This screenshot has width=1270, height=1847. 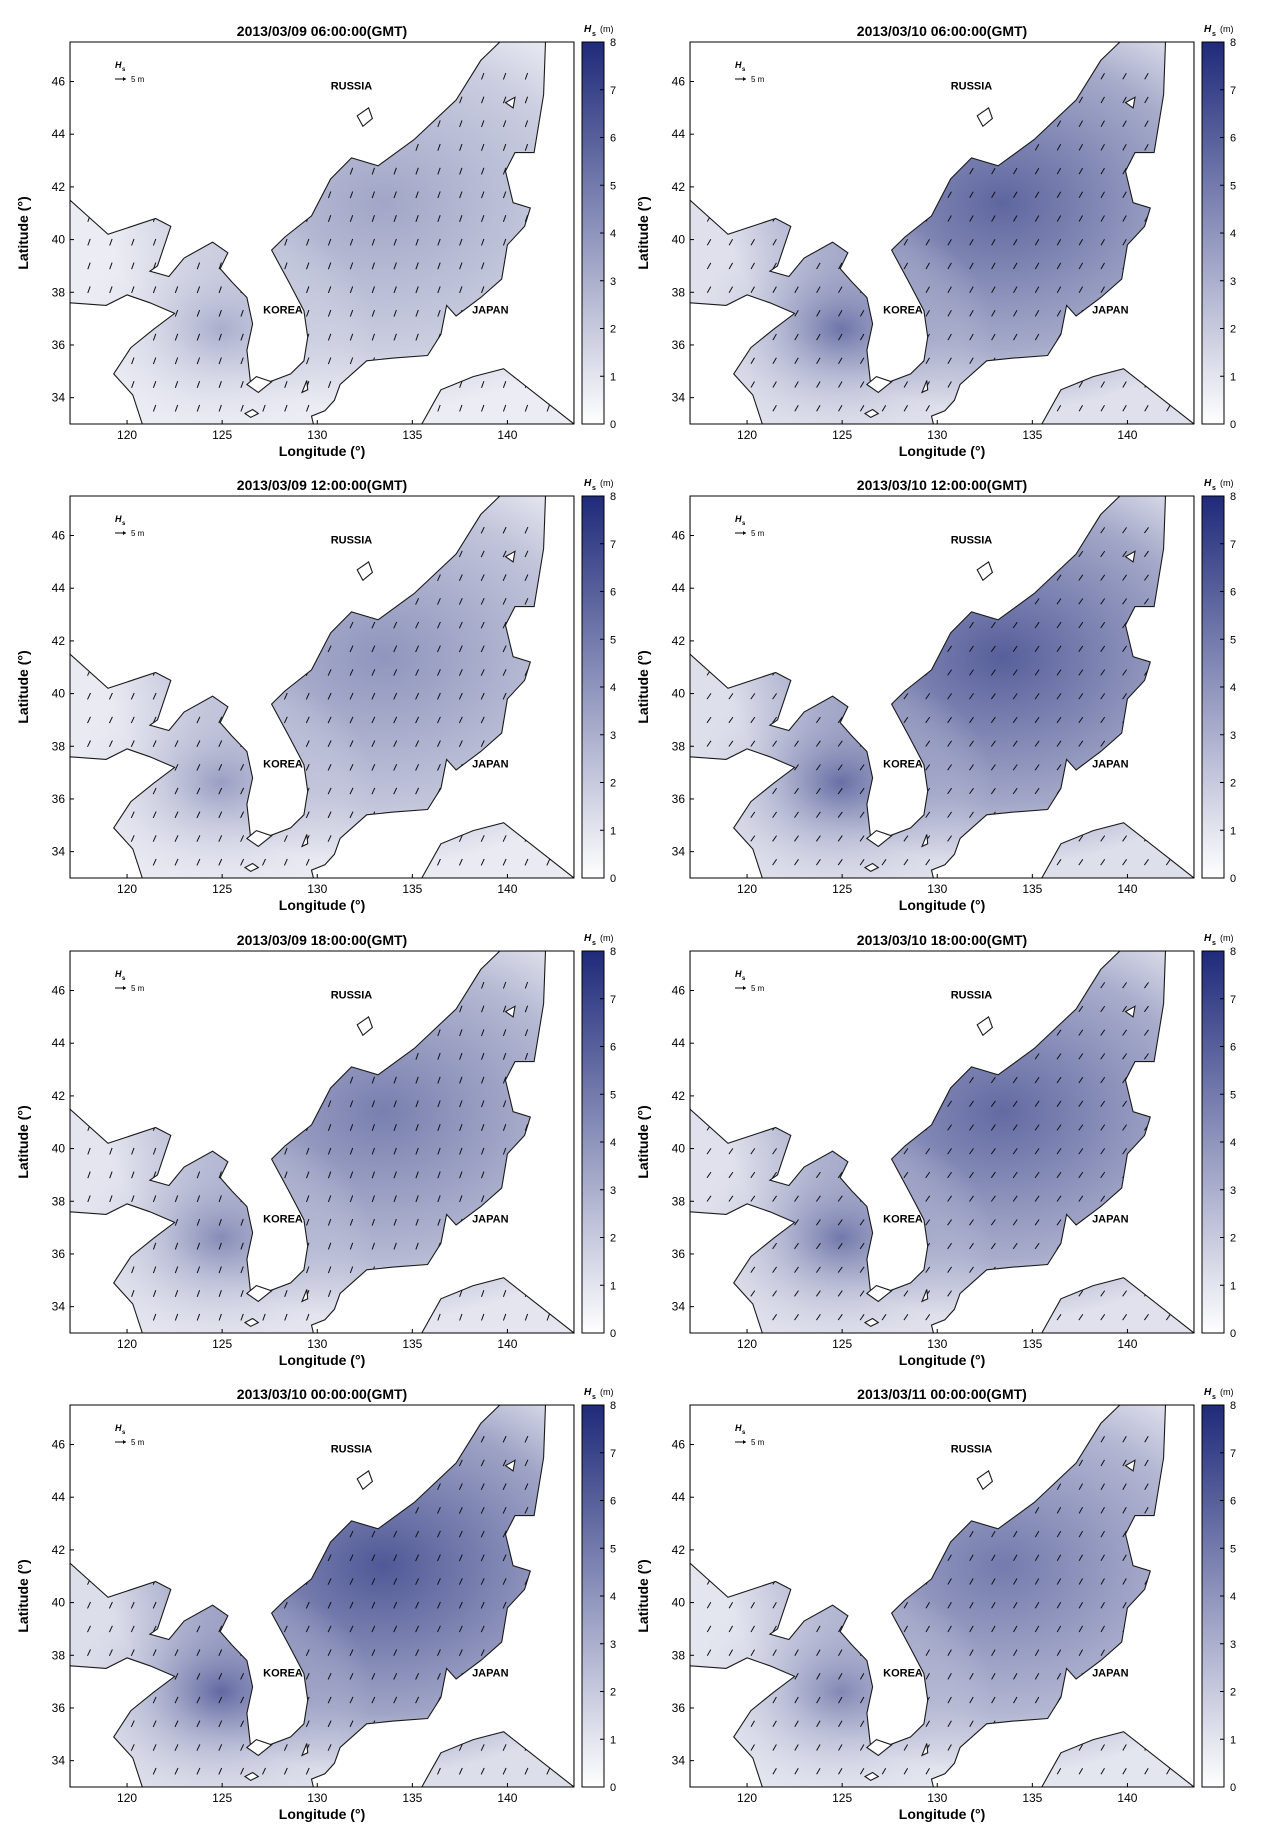 What do you see at coordinates (679, 991) in the screenshot?
I see `y-tick-label: 46` at bounding box center [679, 991].